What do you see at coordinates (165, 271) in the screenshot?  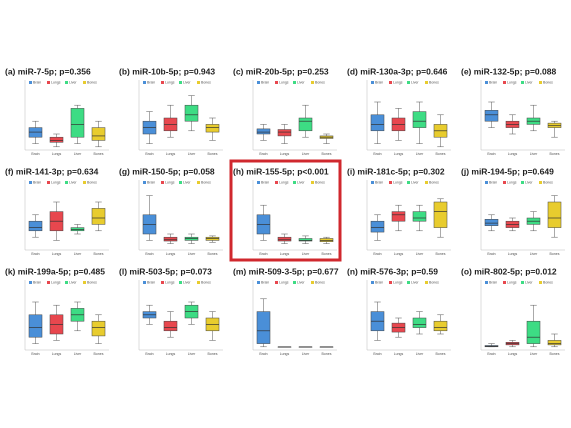 I see `panel-title: (l) miR-503-5p; p=0.073` at bounding box center [165, 271].